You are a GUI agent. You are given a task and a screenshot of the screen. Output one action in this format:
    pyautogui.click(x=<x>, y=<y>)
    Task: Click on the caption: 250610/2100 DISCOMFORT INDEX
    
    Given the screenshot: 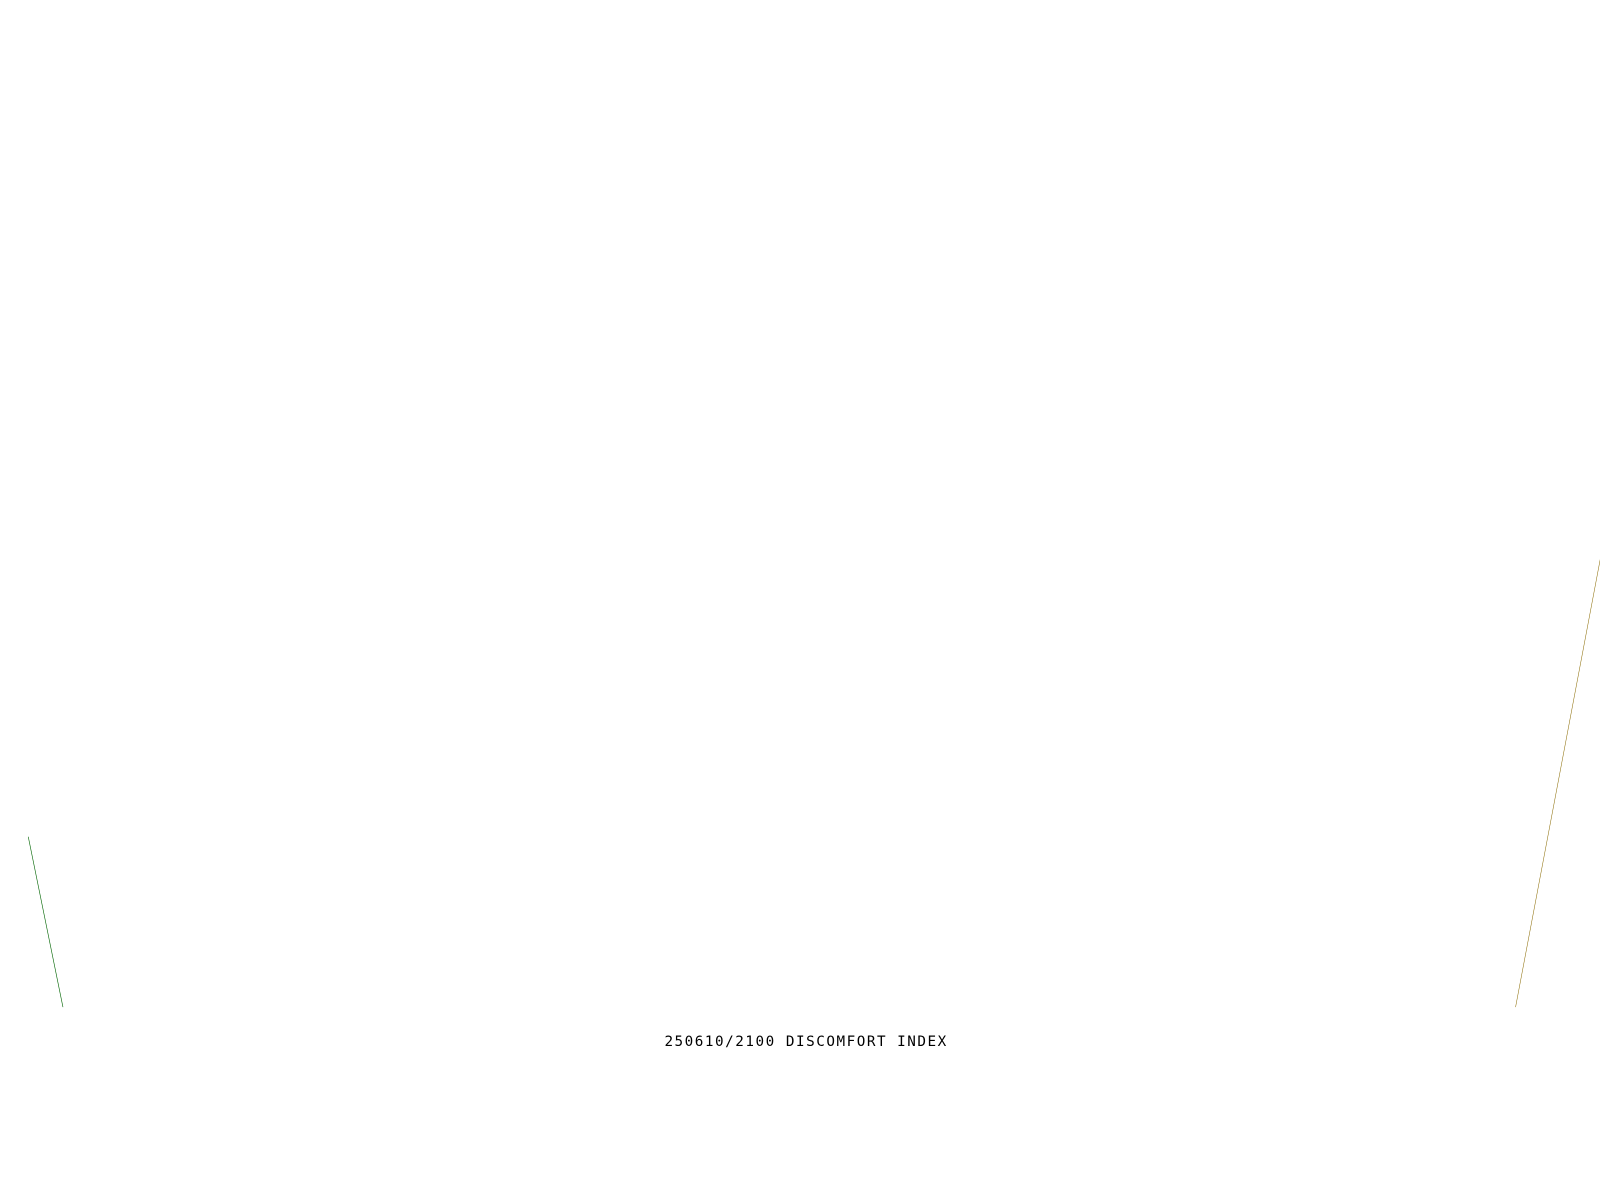 What is the action you would take?
    pyautogui.click(x=805, y=1042)
    